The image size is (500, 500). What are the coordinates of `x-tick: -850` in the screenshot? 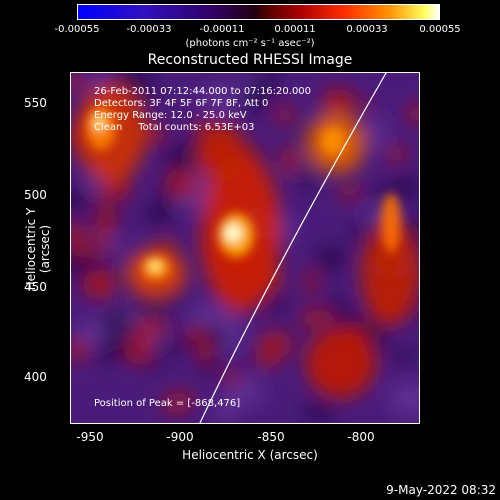 It's located at (271, 437).